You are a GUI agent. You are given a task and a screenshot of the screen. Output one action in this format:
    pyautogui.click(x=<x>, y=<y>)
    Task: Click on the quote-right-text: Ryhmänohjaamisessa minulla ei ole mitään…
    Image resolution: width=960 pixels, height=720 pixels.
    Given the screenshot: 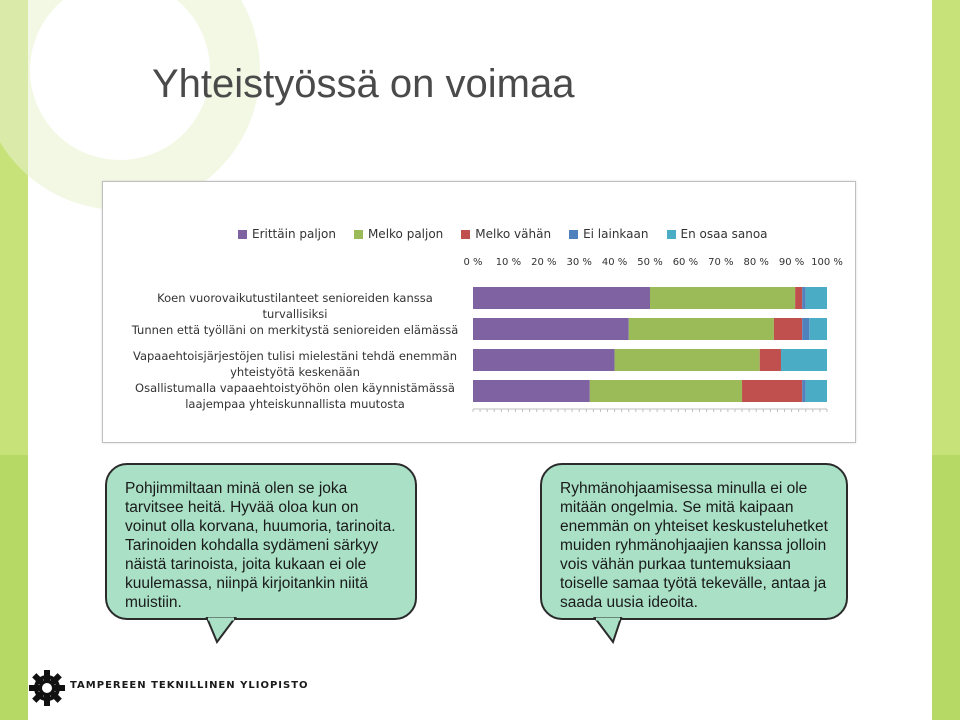 What is the action you would take?
    pyautogui.click(x=694, y=545)
    